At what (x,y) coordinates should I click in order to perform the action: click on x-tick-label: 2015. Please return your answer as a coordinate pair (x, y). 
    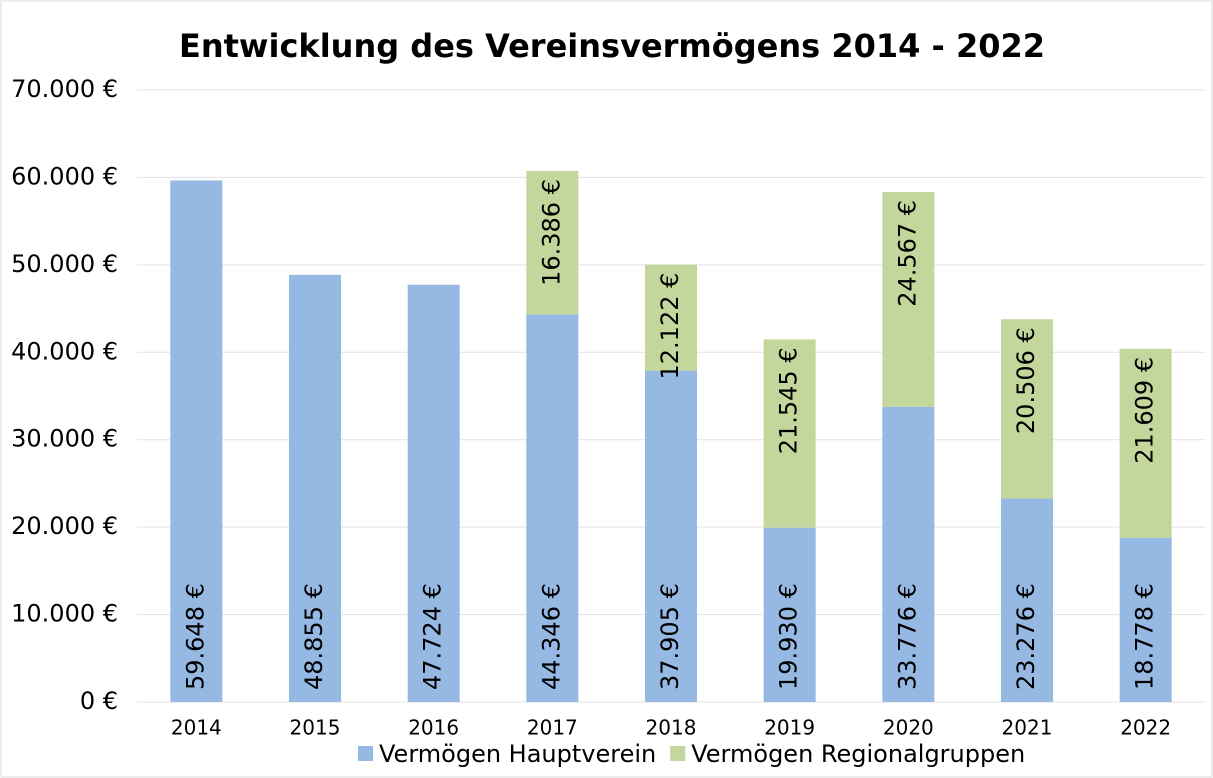
    Looking at the image, I should click on (315, 728).